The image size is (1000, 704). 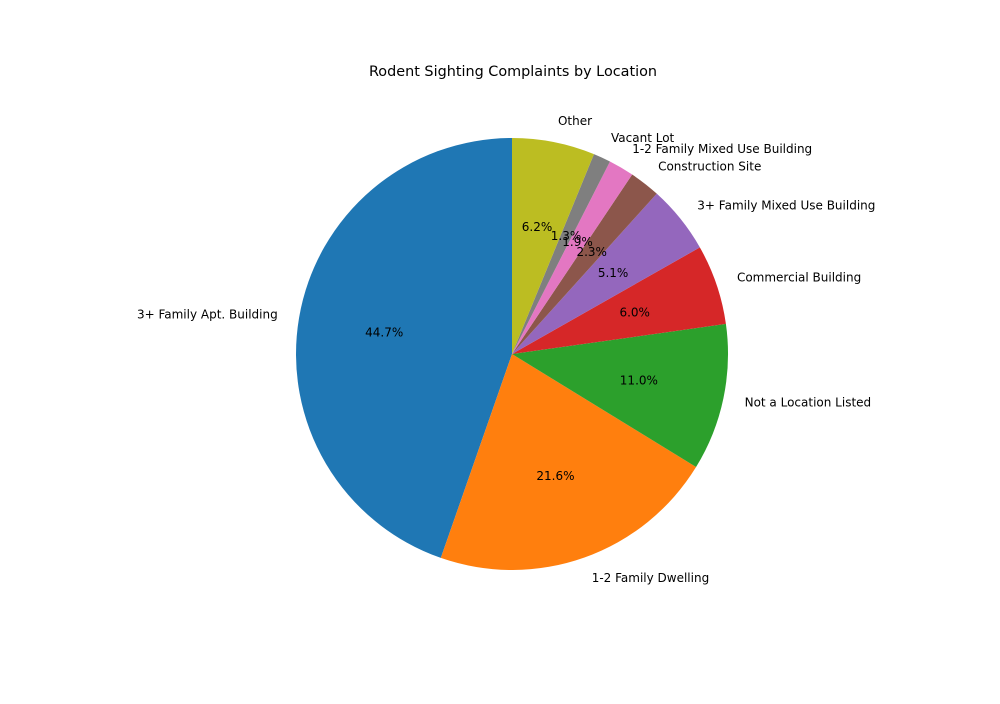 What do you see at coordinates (207, 314) in the screenshot?
I see `slice-category-label: 3+ Family Apt. Building` at bounding box center [207, 314].